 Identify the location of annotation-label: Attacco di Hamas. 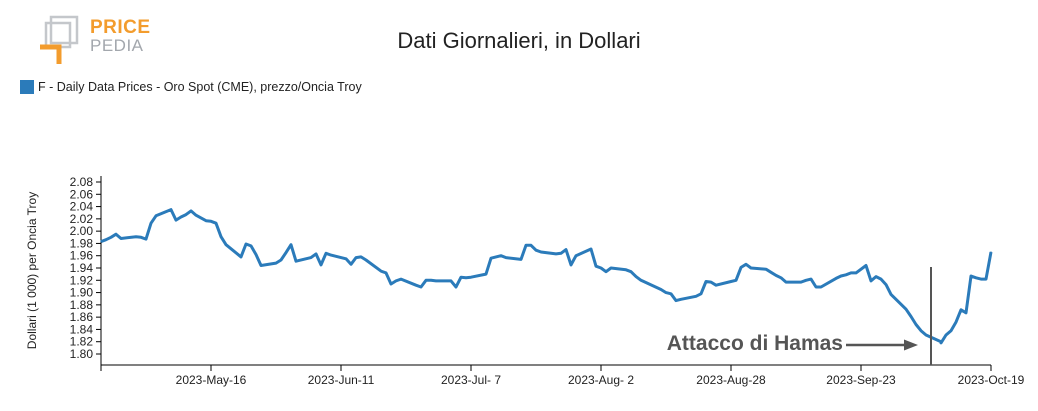
(755, 343).